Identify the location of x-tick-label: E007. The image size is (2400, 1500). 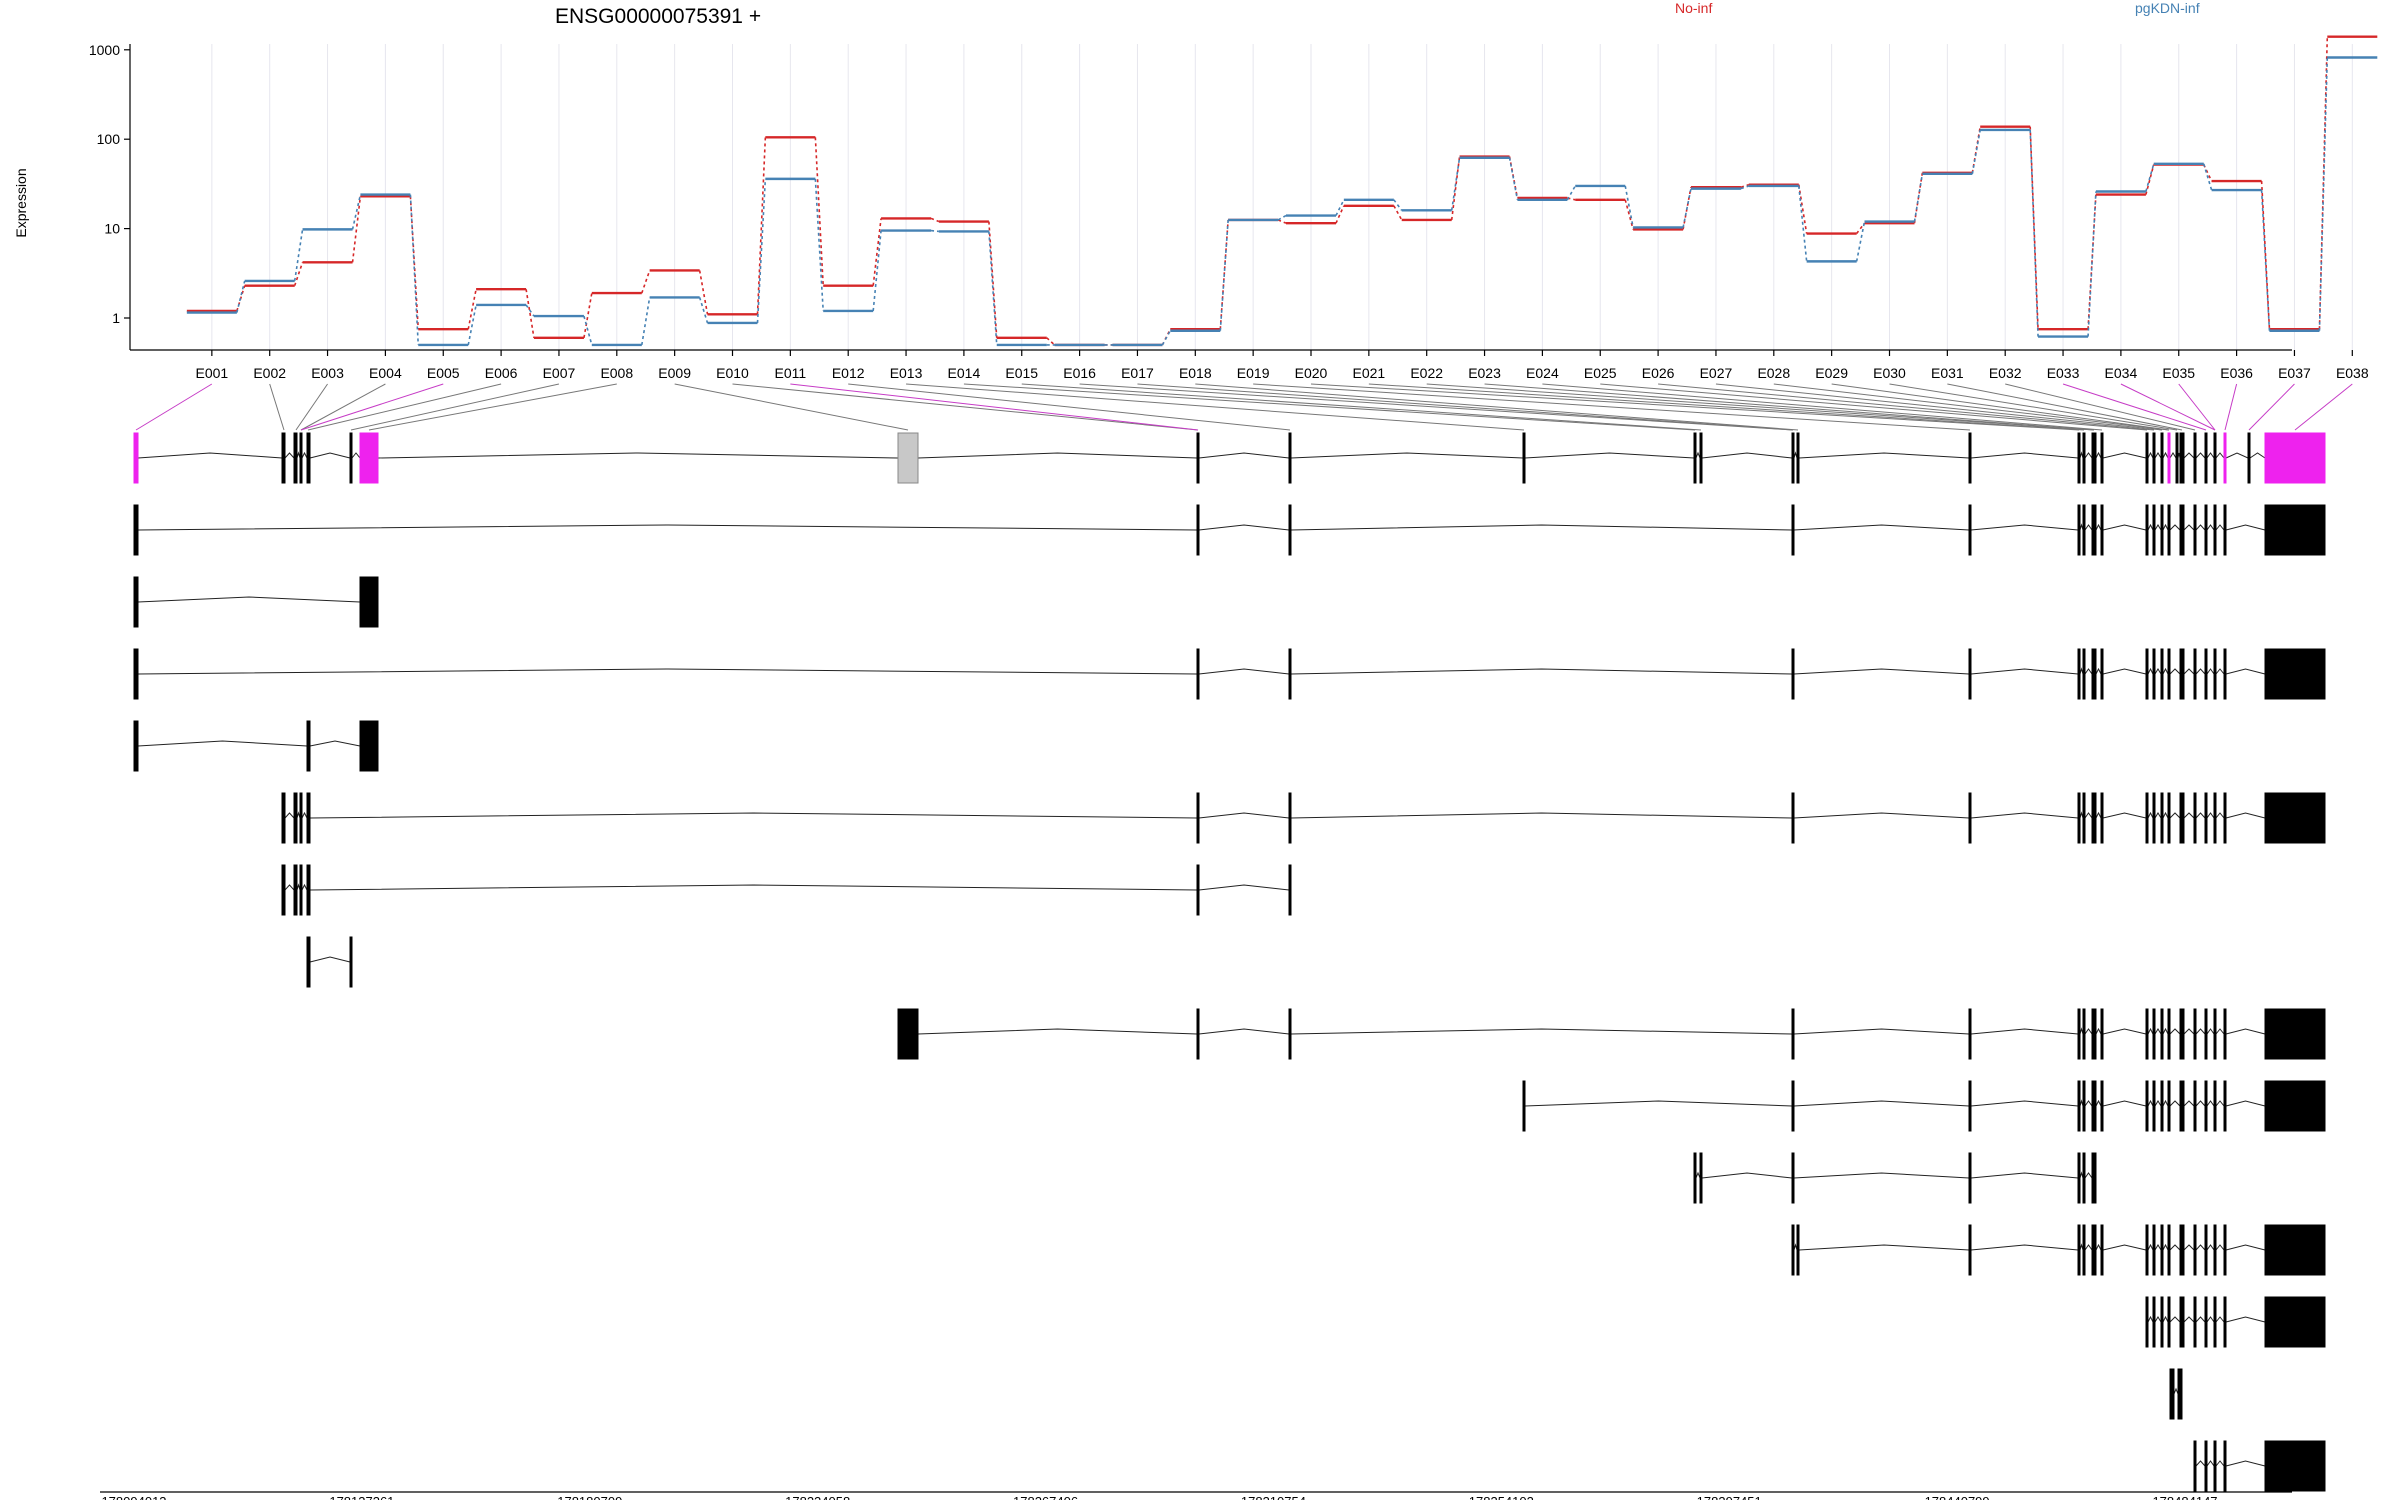
(559, 373).